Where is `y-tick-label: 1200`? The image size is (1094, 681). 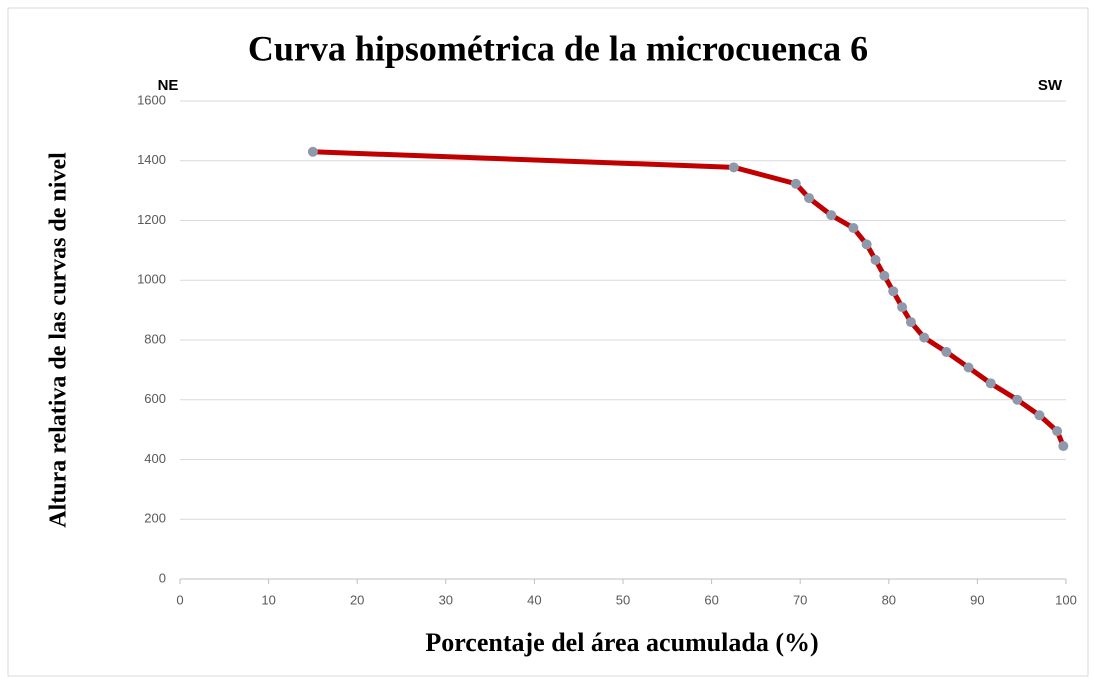 y-tick-label: 1200 is located at coordinates (151, 219).